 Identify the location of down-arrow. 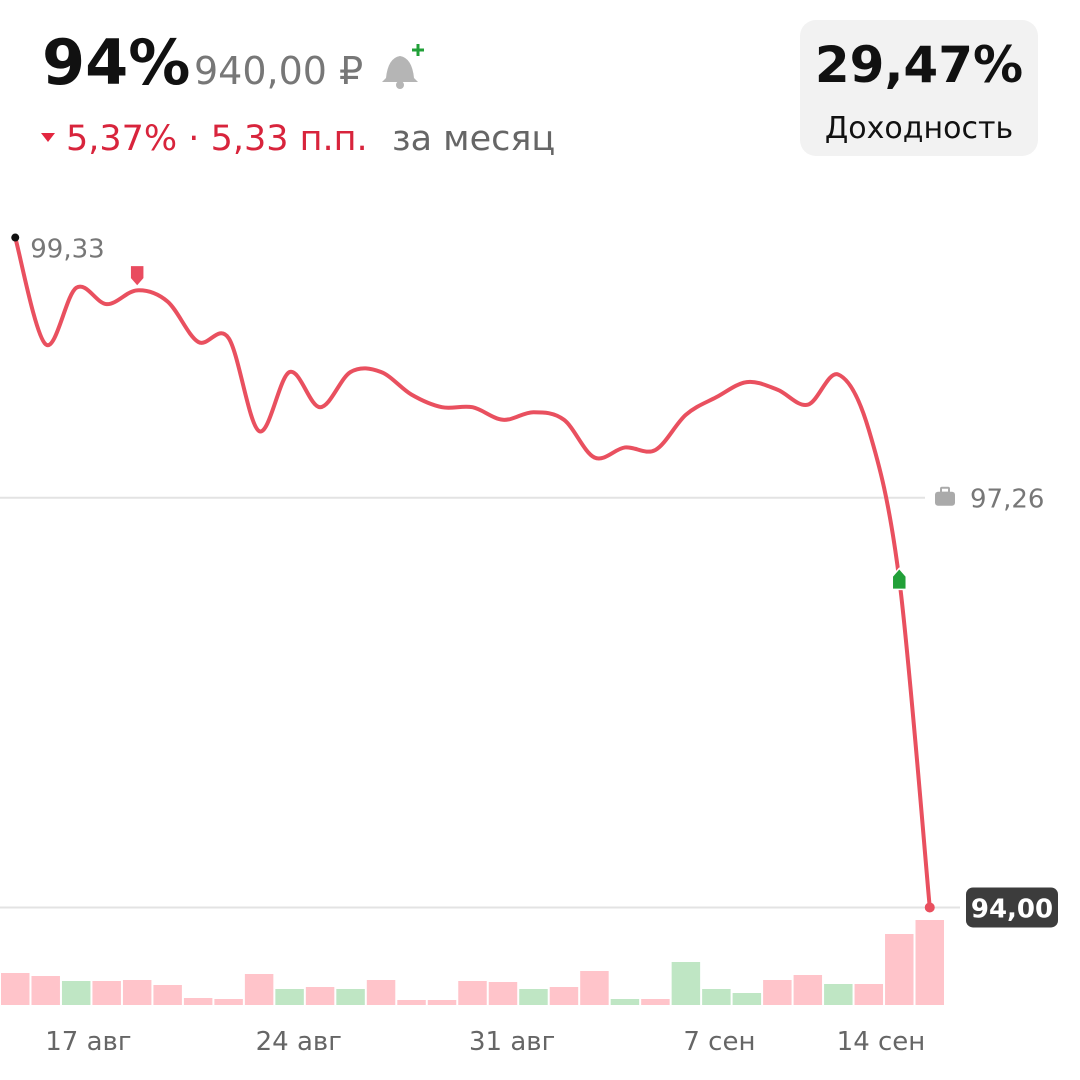
(48, 137).